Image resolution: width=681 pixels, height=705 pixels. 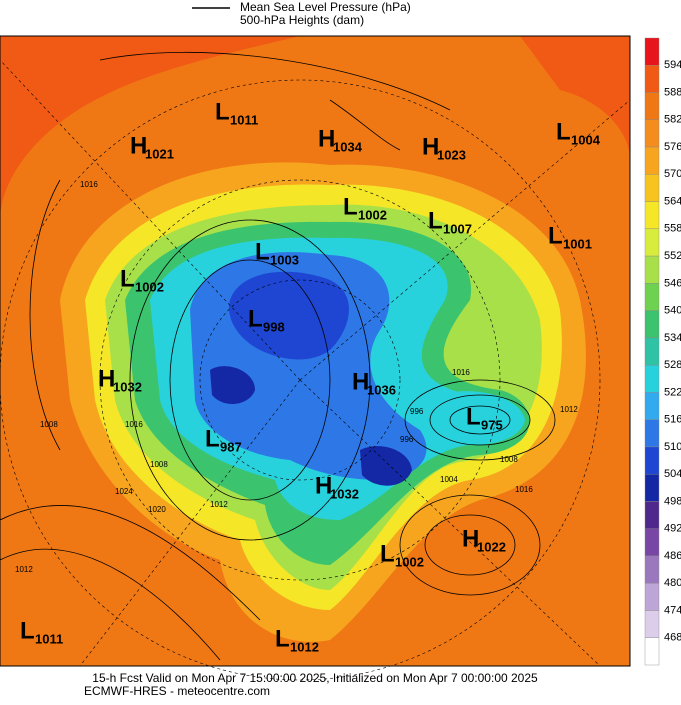 What do you see at coordinates (177, 691) in the screenshot?
I see `footer-line: ECMWF-HRES - meteocentre.com` at bounding box center [177, 691].